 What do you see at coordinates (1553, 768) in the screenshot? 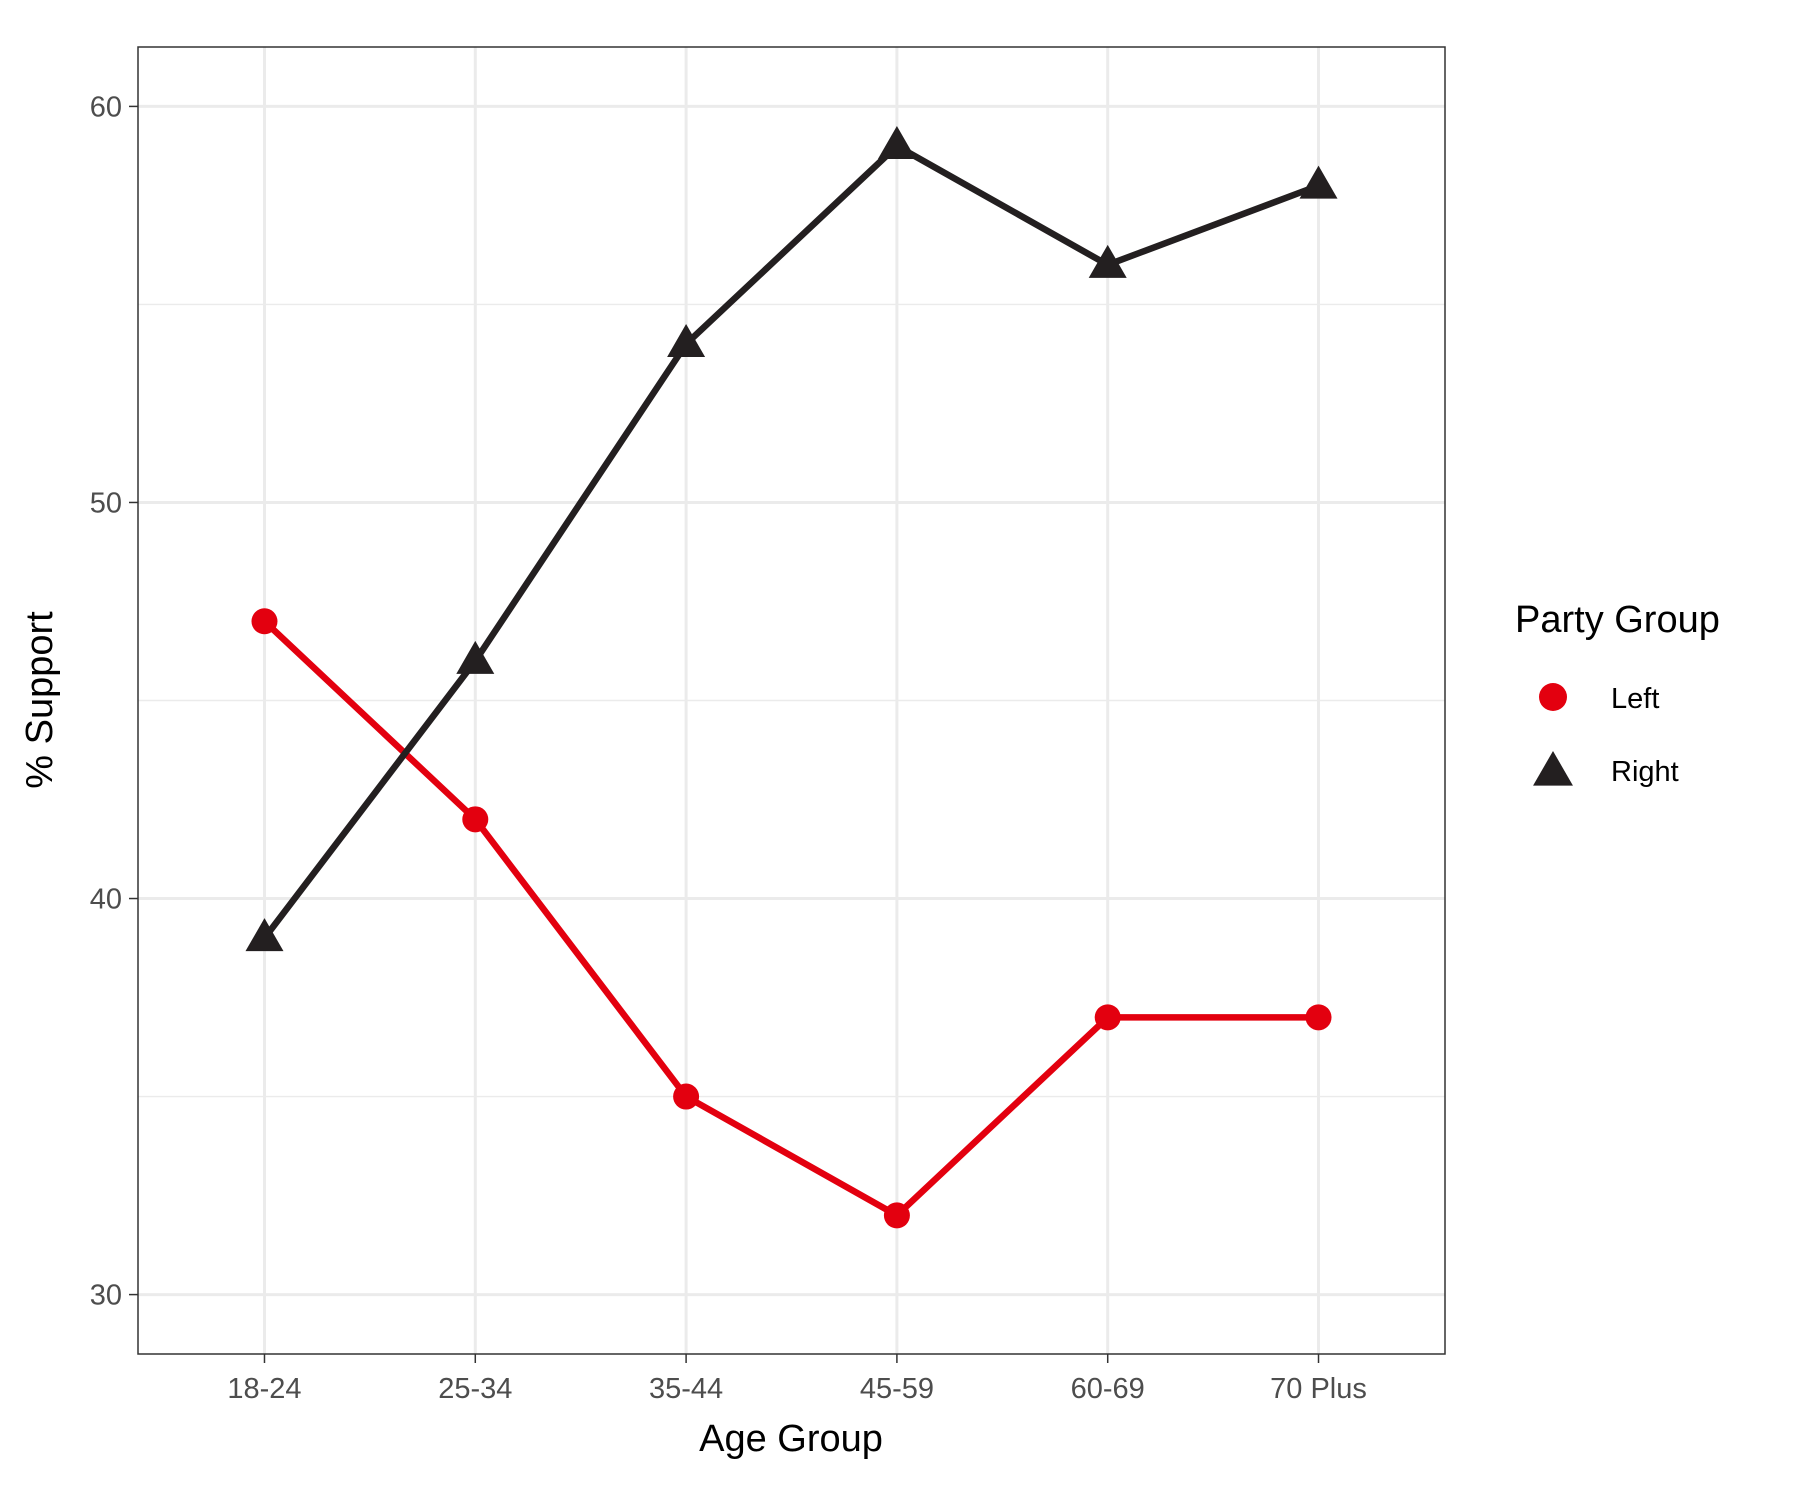
I see `legend-key-right` at bounding box center [1553, 768].